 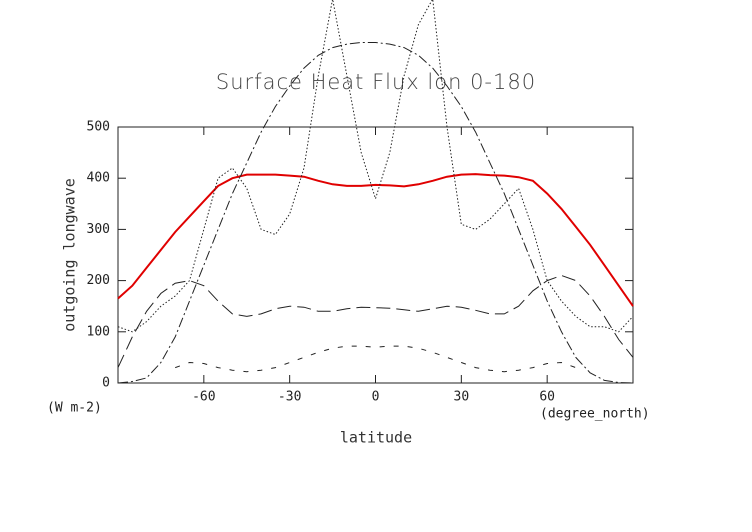 What do you see at coordinates (98, 331) in the screenshot?
I see `y-tick-label: 100` at bounding box center [98, 331].